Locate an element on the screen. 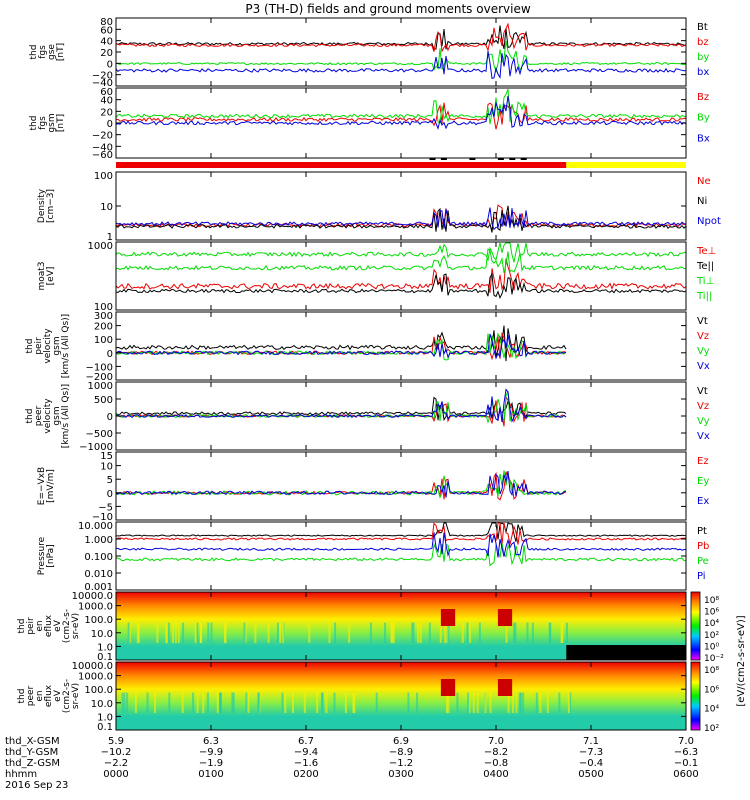 Image resolution: width=750 pixels, height=800 pixels. legend-entry: Pi is located at coordinates (701, 576).